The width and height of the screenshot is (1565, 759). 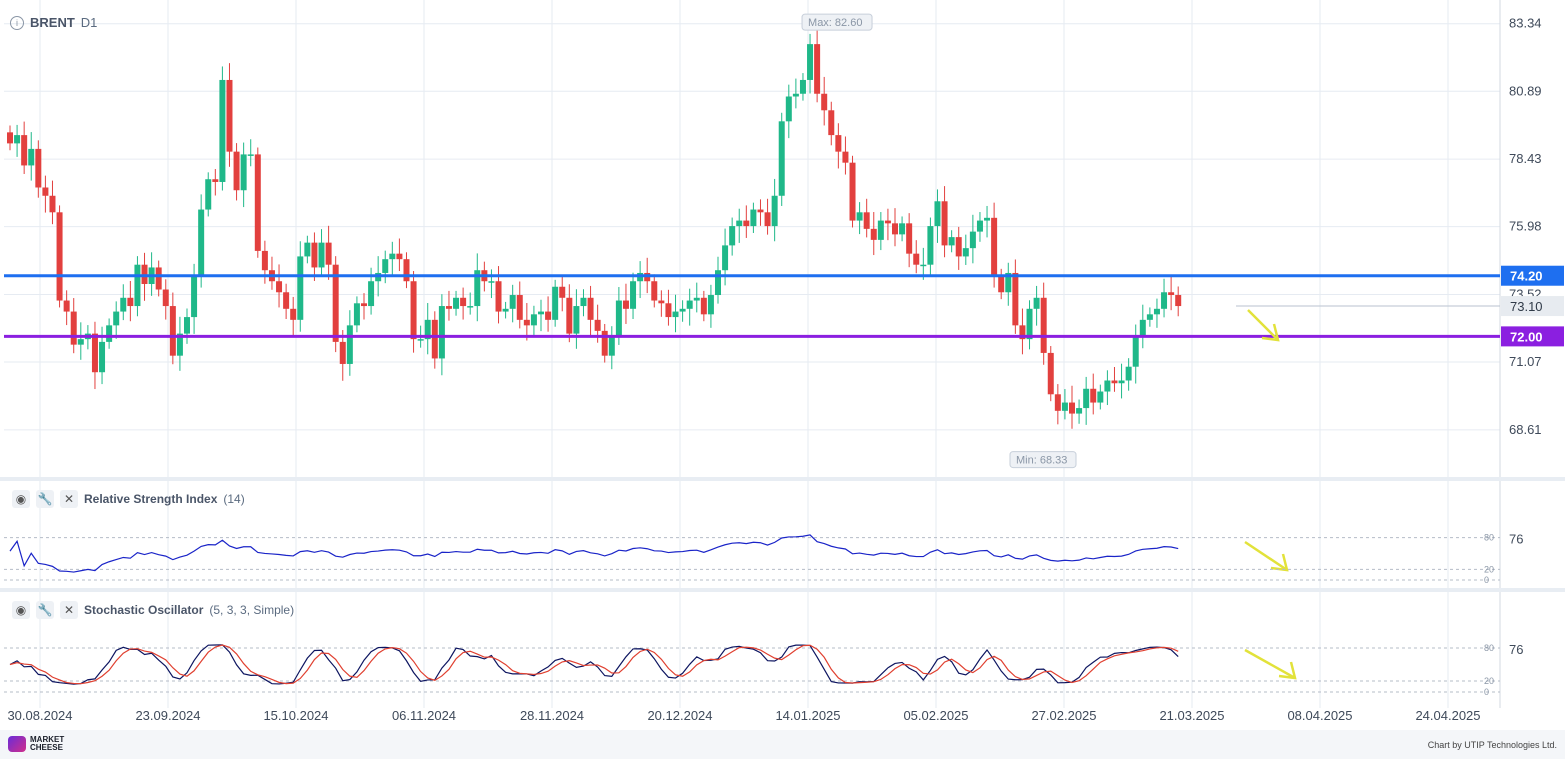 What do you see at coordinates (594, 553) in the screenshot?
I see `rsi-line` at bounding box center [594, 553].